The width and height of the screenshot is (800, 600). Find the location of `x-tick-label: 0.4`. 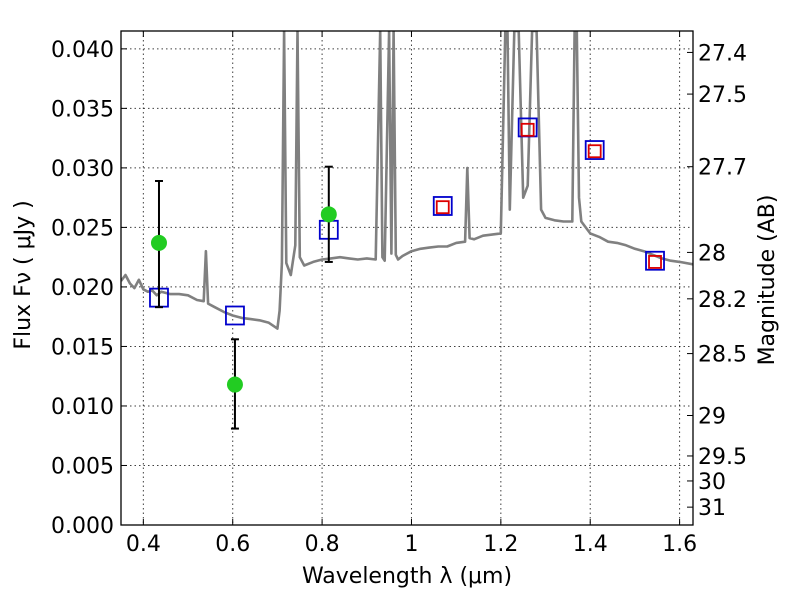

x-tick-label: 0.4 is located at coordinates (143, 544).